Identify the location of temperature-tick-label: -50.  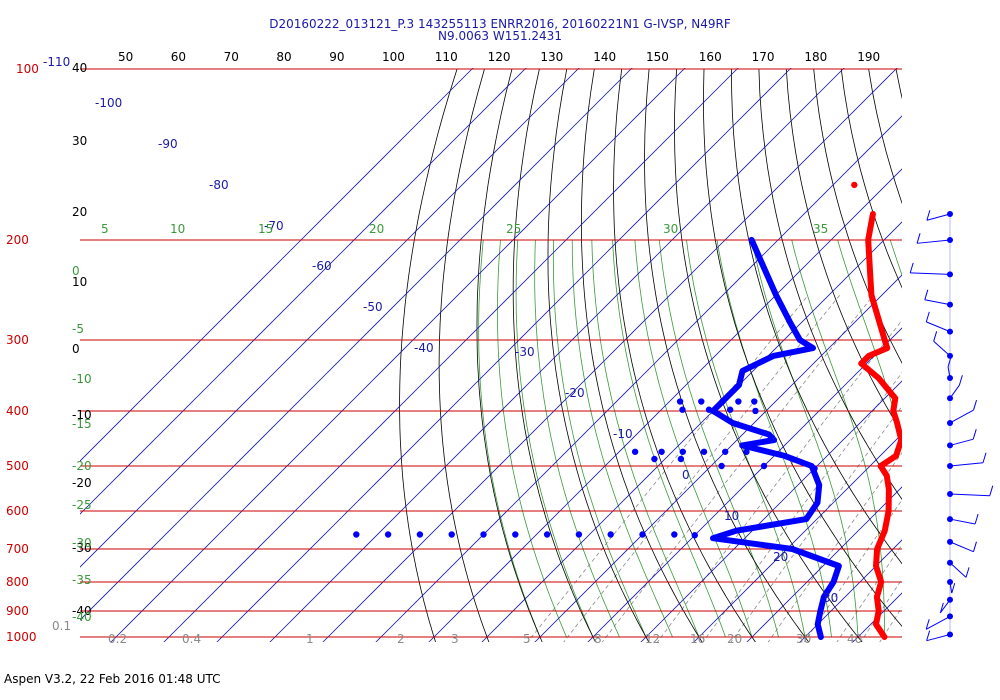
(373, 307).